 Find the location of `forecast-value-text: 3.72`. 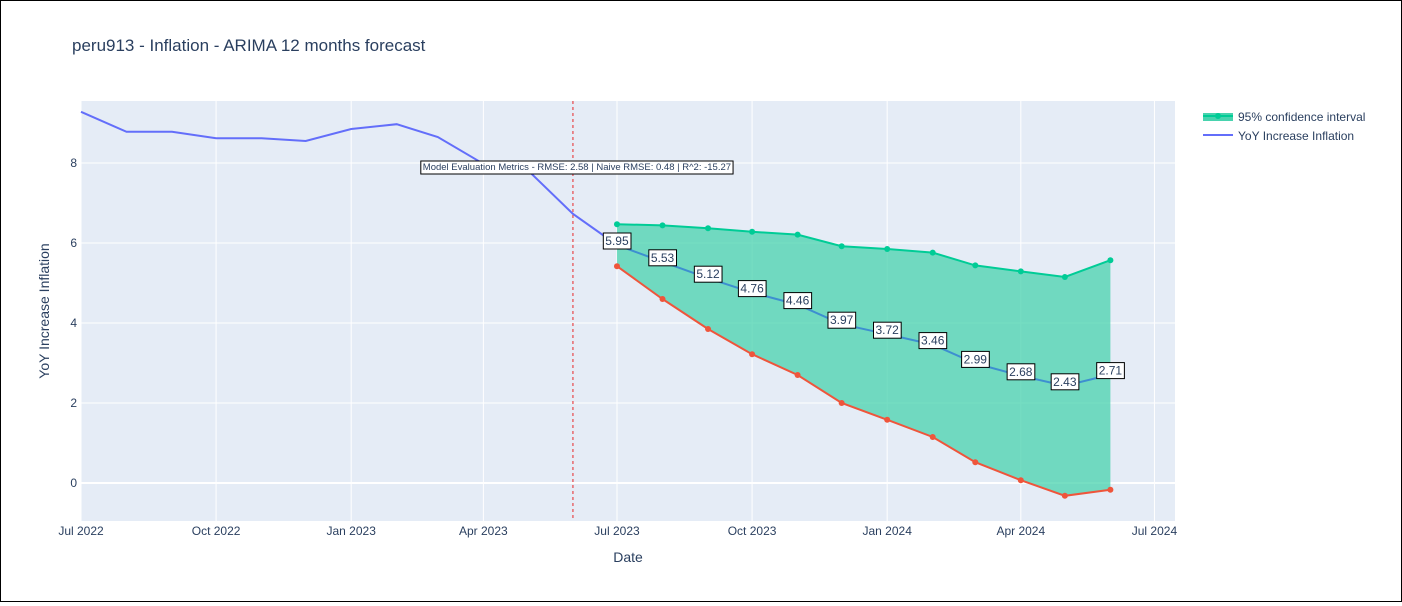

forecast-value-text: 3.72 is located at coordinates (888, 330).